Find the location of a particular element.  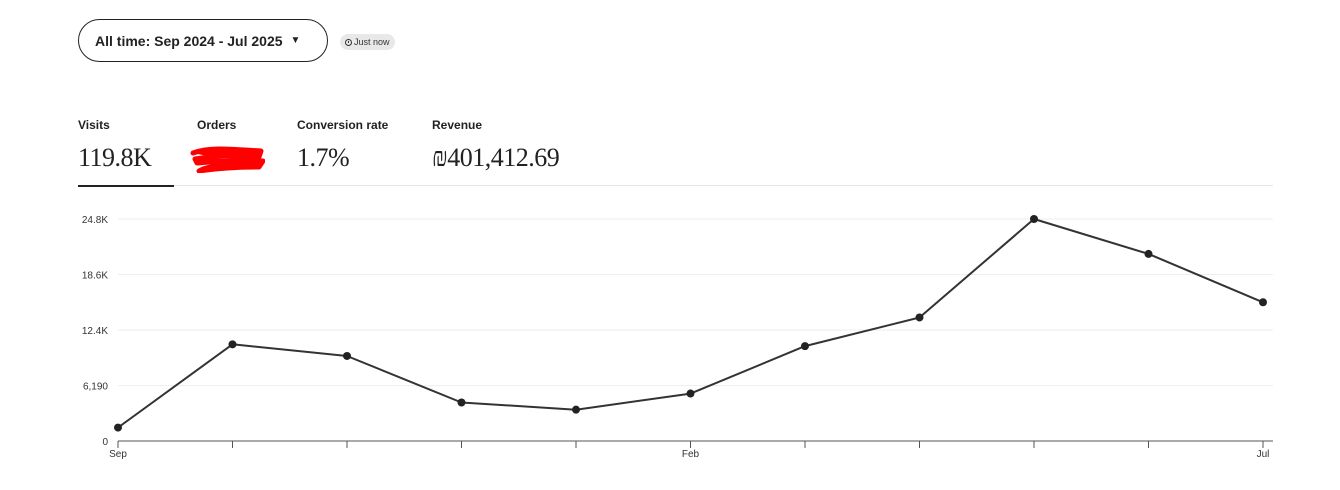

stat-label-visits: Visits is located at coordinates (94, 125).